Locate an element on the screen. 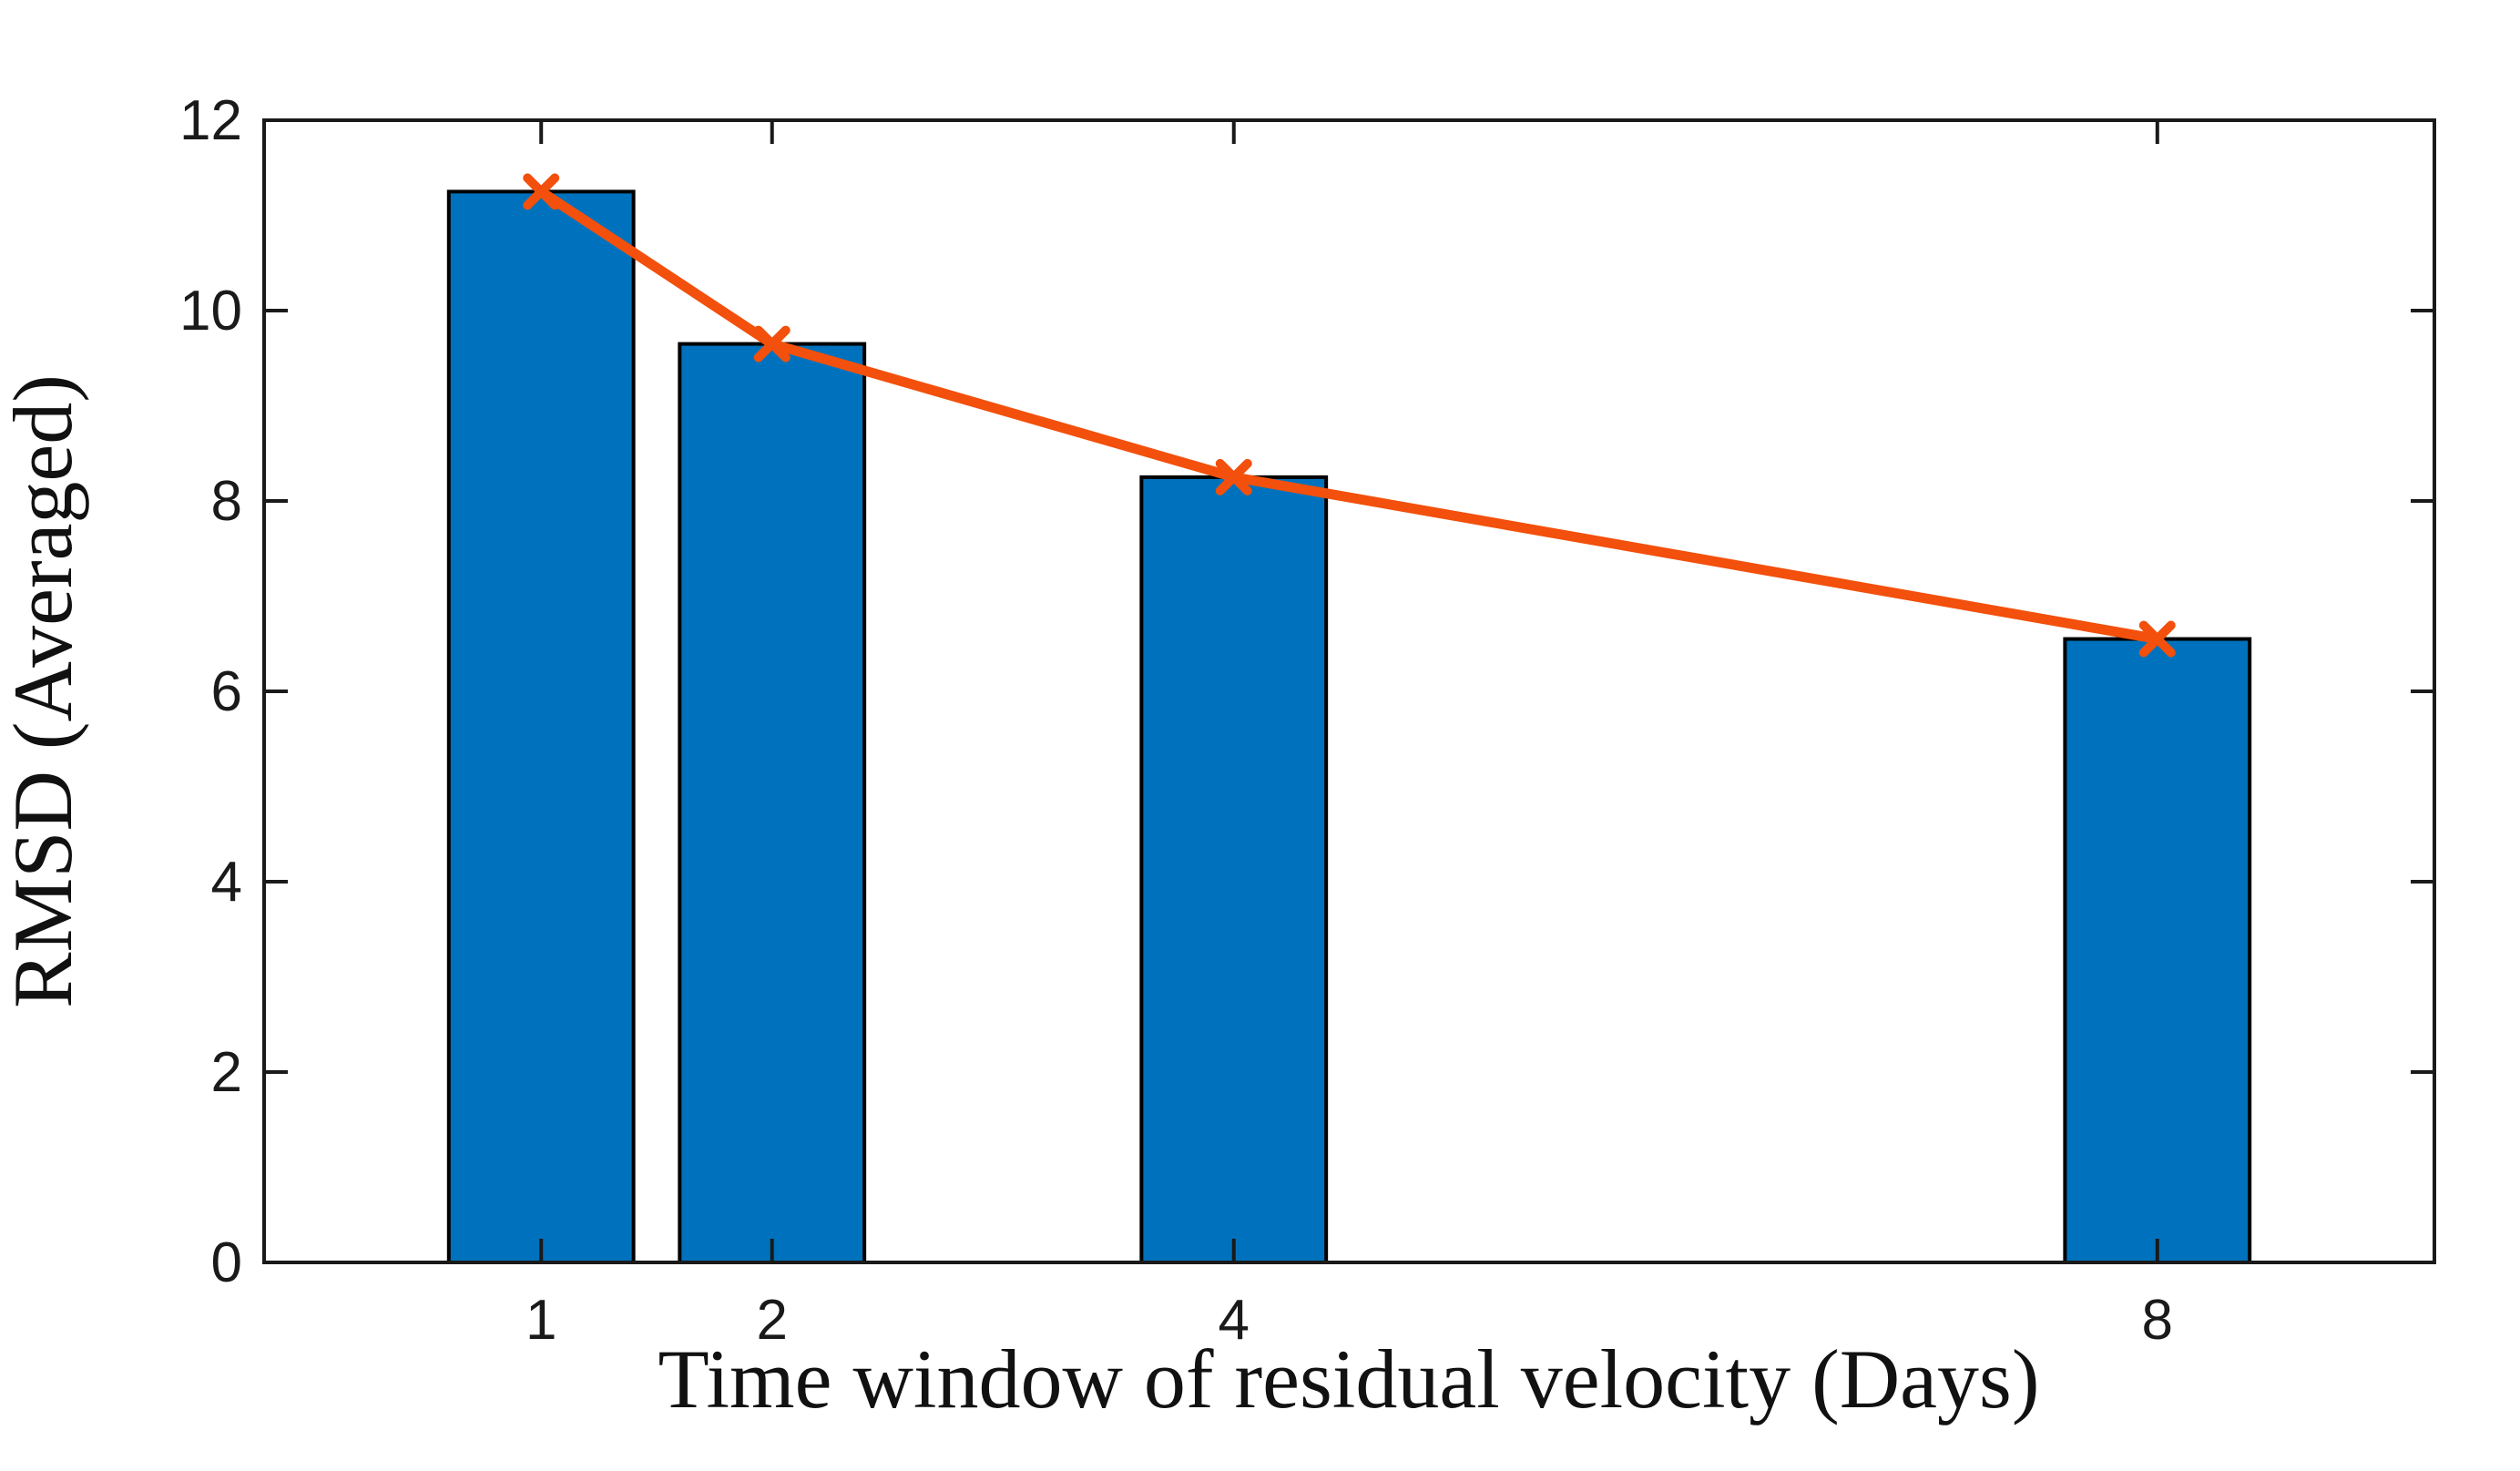 The image size is (2520, 1471). y-axis-label: RMSD (Averaged) is located at coordinates (44, 691).